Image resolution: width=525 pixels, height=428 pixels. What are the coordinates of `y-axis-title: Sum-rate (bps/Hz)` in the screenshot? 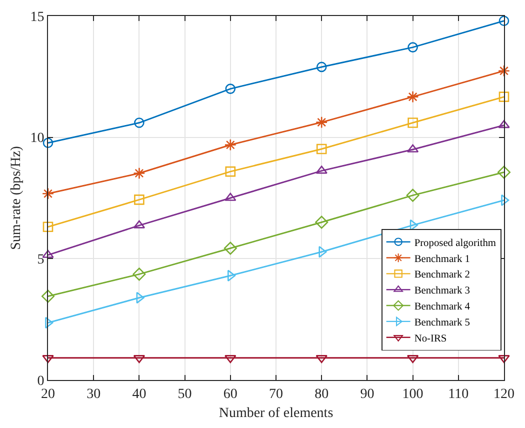 It's located at (16, 198).